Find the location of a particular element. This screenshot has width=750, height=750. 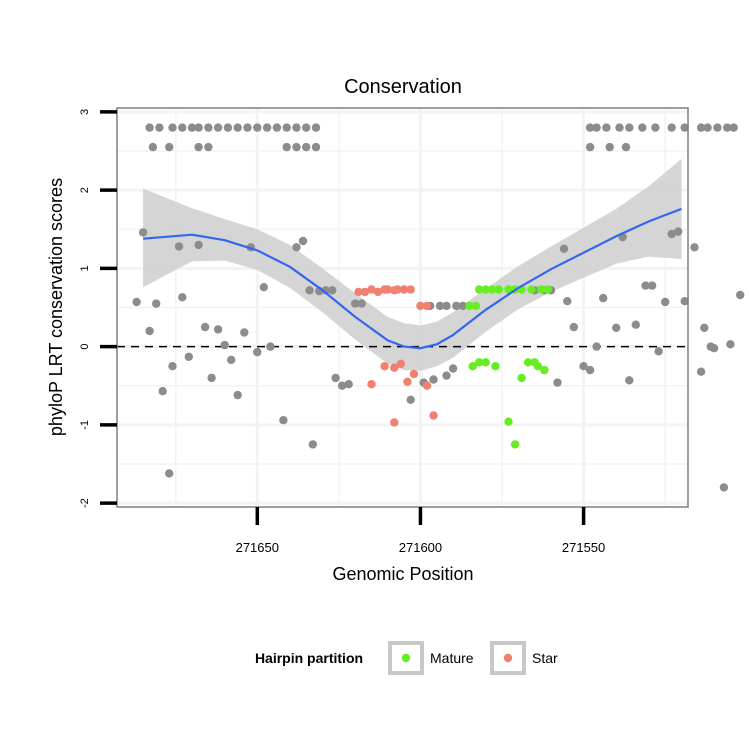

smooth-trend-line is located at coordinates (412, 278).